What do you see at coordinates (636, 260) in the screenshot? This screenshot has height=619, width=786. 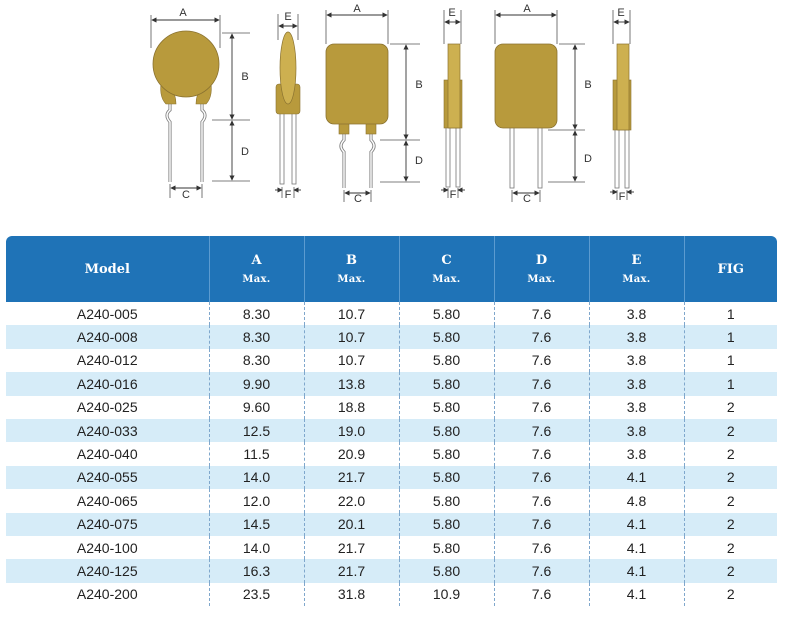 I see `column-label: E` at bounding box center [636, 260].